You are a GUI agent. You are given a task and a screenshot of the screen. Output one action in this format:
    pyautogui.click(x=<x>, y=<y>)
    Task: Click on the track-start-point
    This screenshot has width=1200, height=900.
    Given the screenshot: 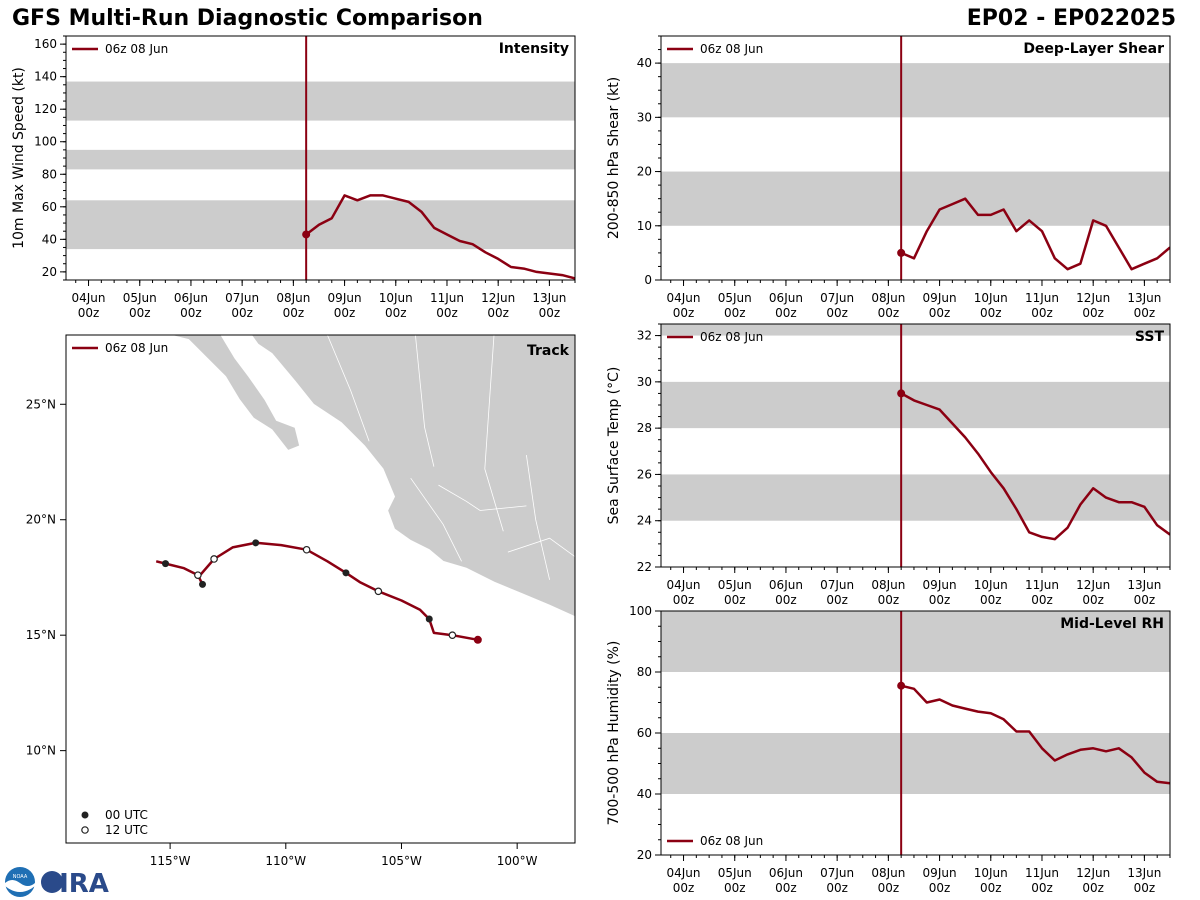 What is the action you would take?
    pyautogui.click(x=477, y=639)
    